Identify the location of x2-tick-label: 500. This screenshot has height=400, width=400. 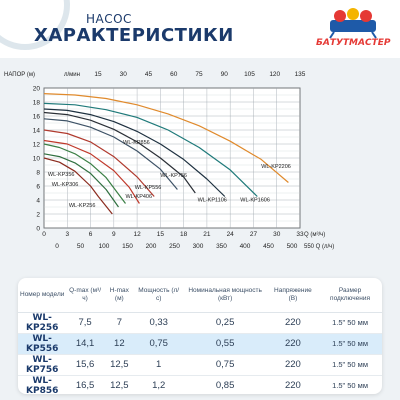
(292, 246).